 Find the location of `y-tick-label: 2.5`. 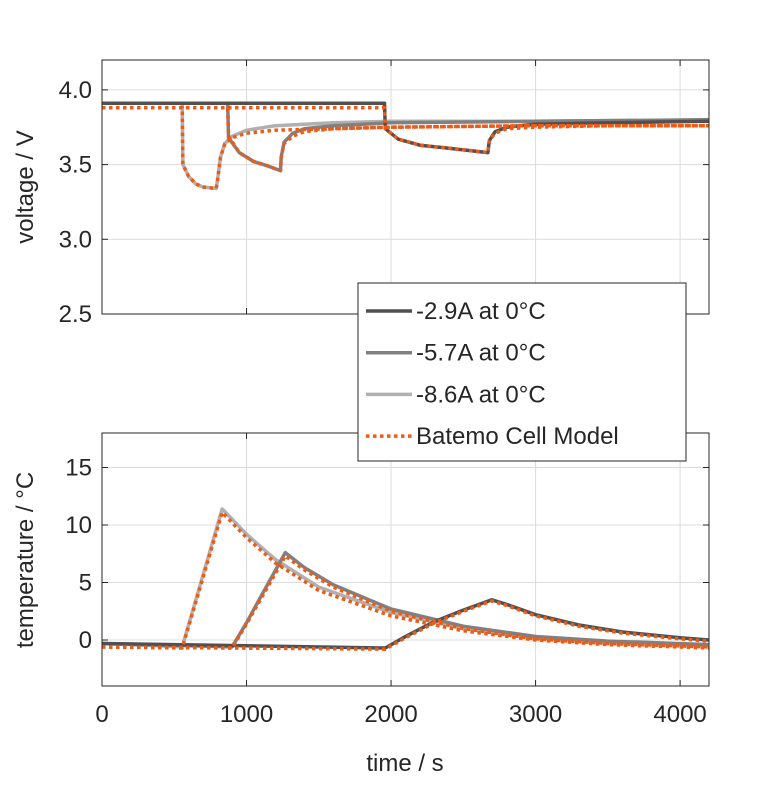

y-tick-label: 2.5 is located at coordinates (75, 314).